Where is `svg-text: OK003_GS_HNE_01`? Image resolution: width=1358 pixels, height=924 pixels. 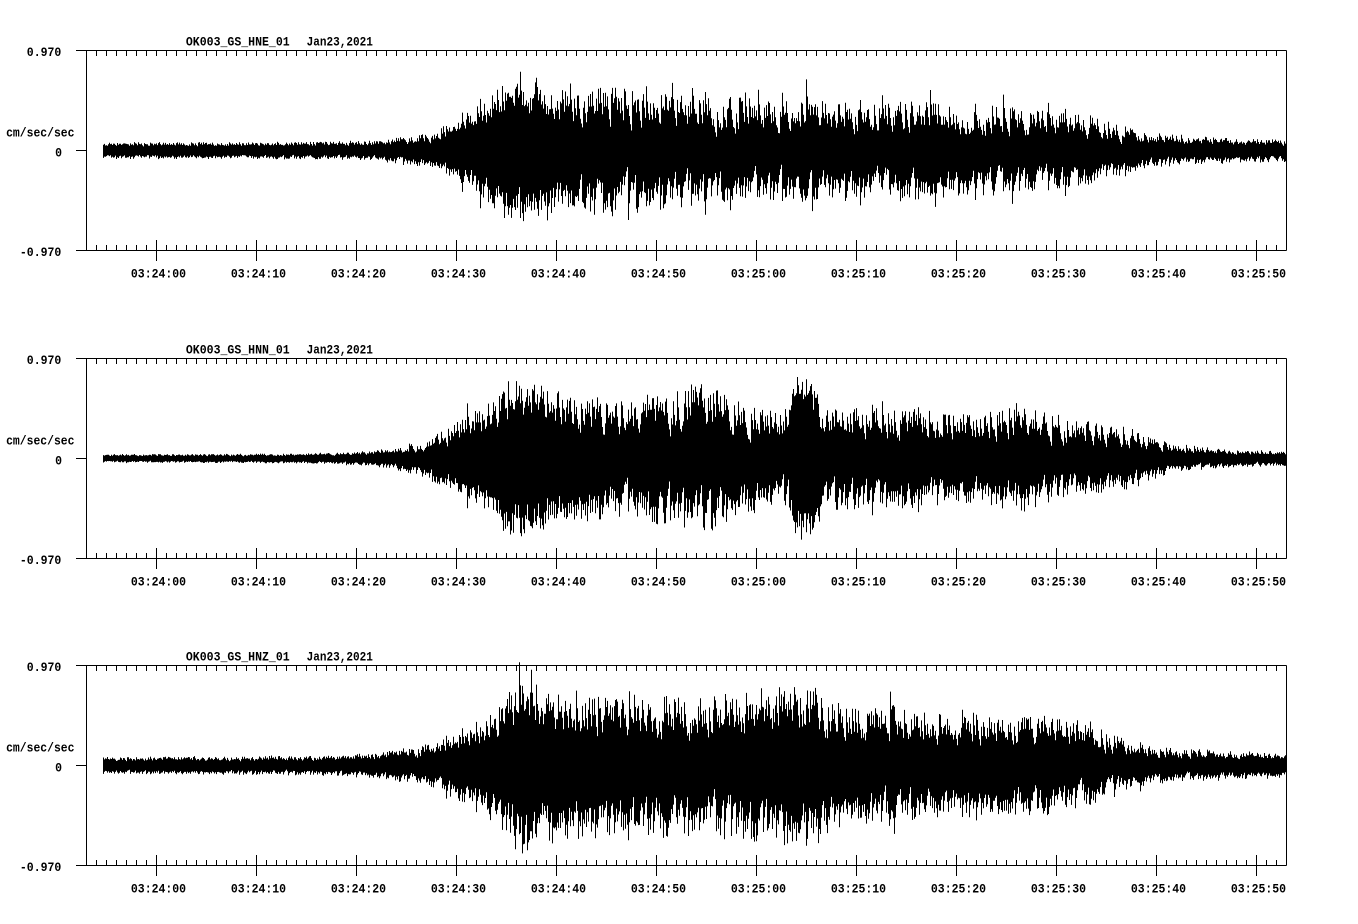
svg-text: OK003_GS_HNE_01 is located at coordinates (238, 42).